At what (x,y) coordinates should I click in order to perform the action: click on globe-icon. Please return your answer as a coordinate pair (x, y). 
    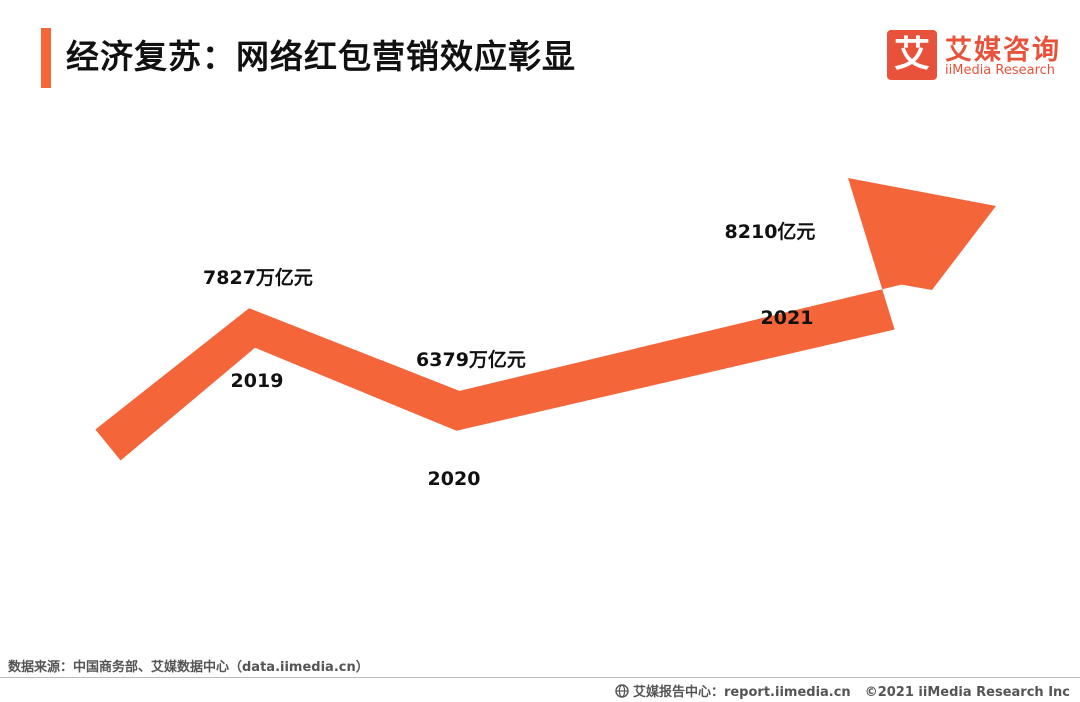
    Looking at the image, I should click on (622, 691).